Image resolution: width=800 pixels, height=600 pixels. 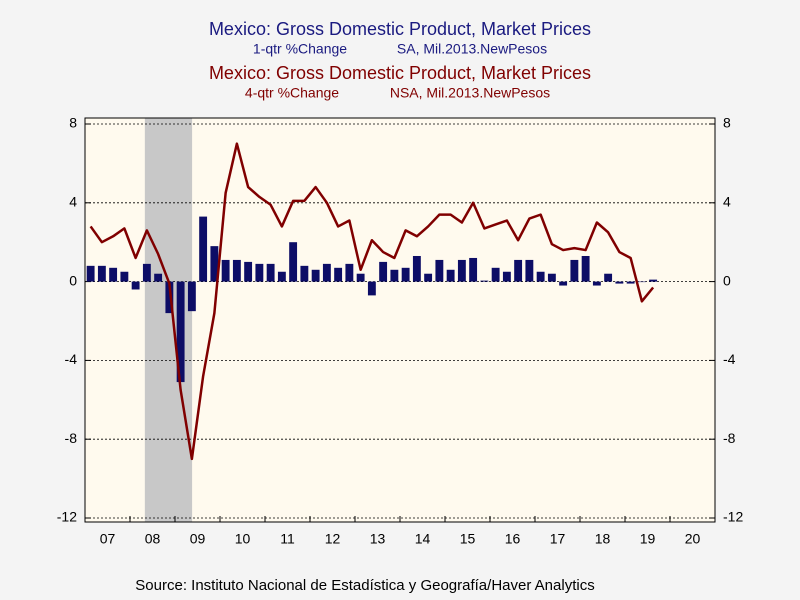 I want to click on x-tick-label: 20, so click(x=693, y=539).